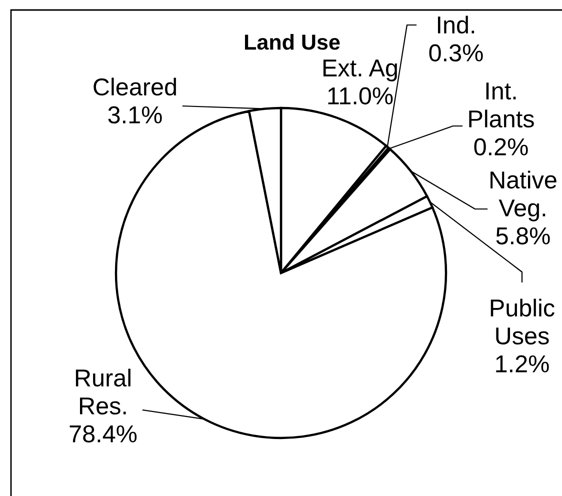 The image size is (562, 496). Describe the element at coordinates (292, 42) in the screenshot. I see `text: Land Use` at that location.